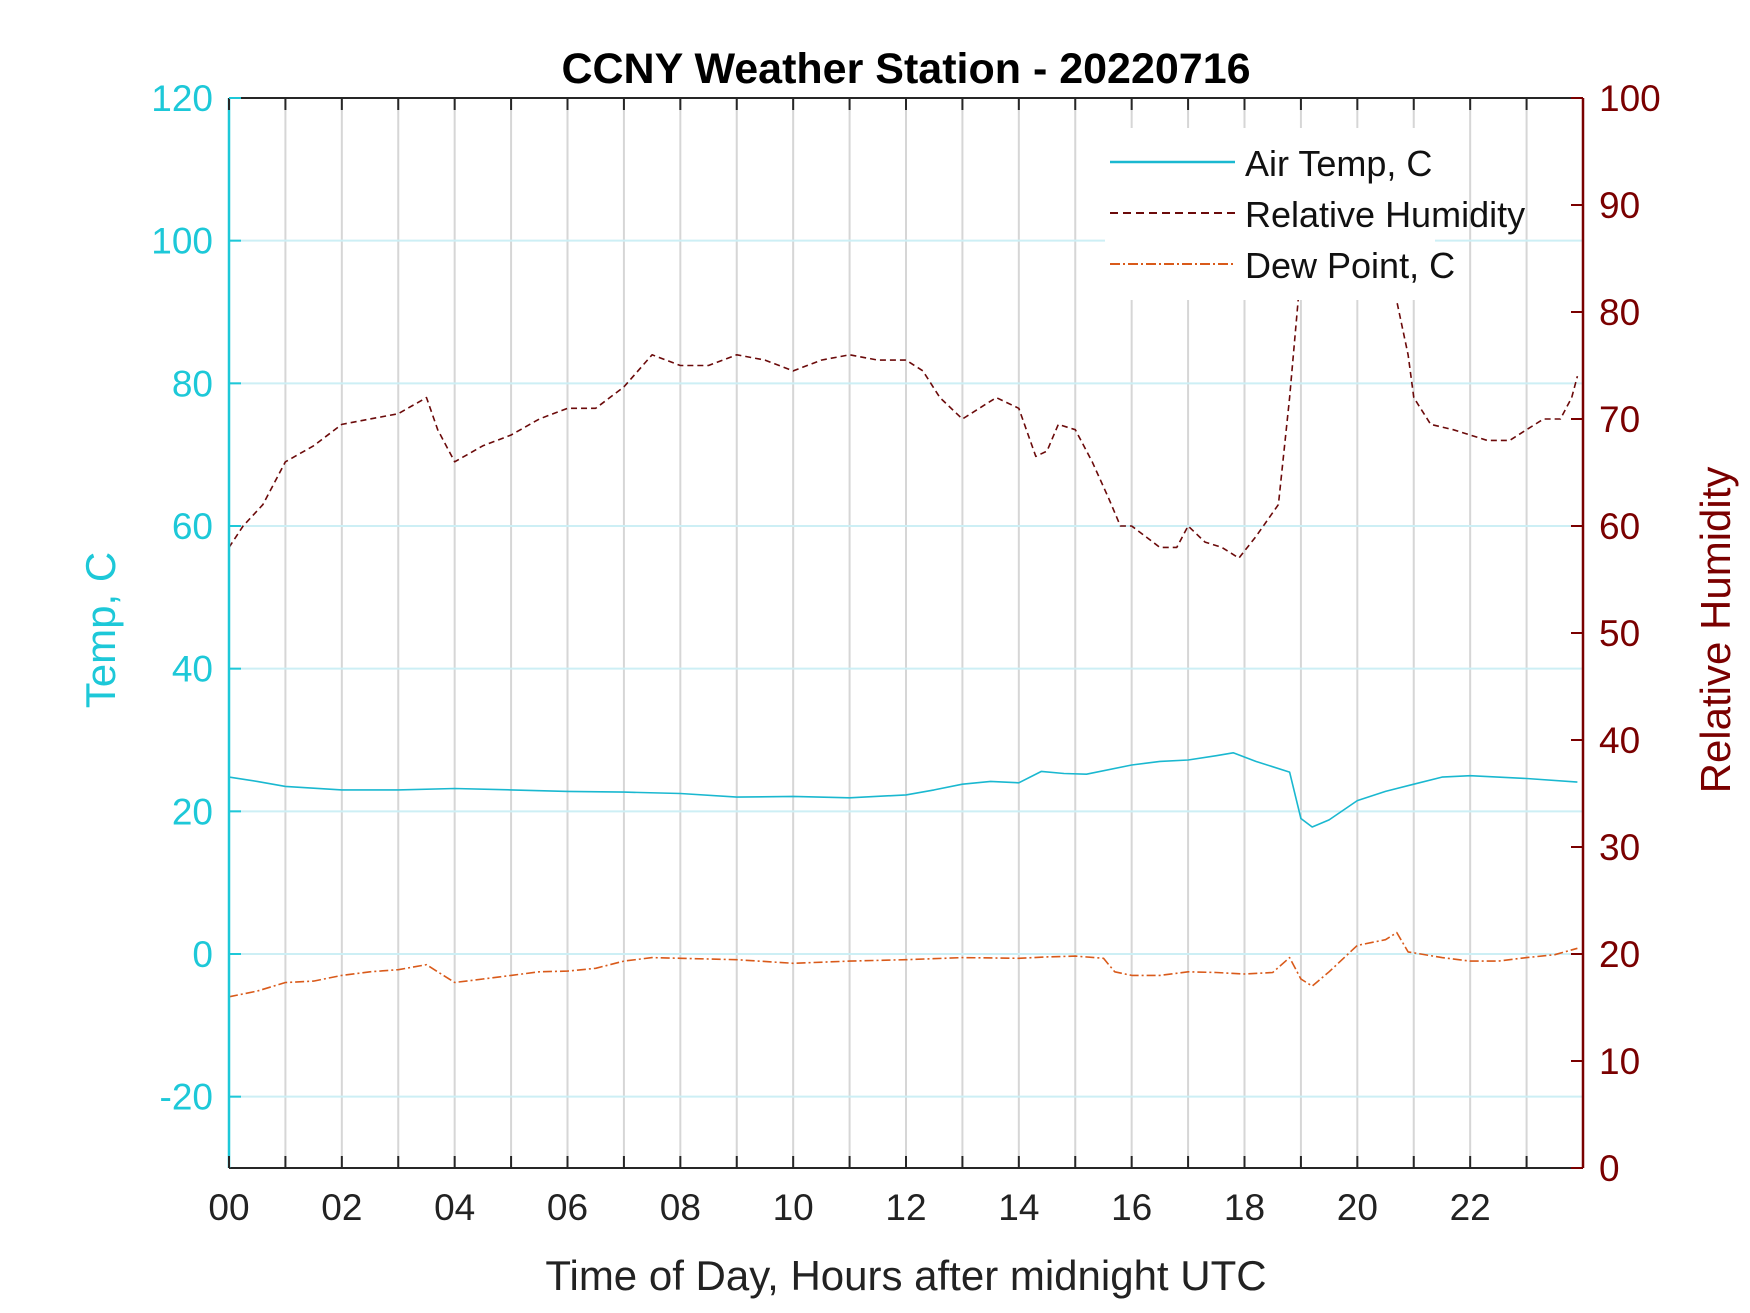 The image size is (1750, 1313). What do you see at coordinates (905, 1275) in the screenshot?
I see `x-axis-label: Time of Day, Hours after midnight UTC` at bounding box center [905, 1275].